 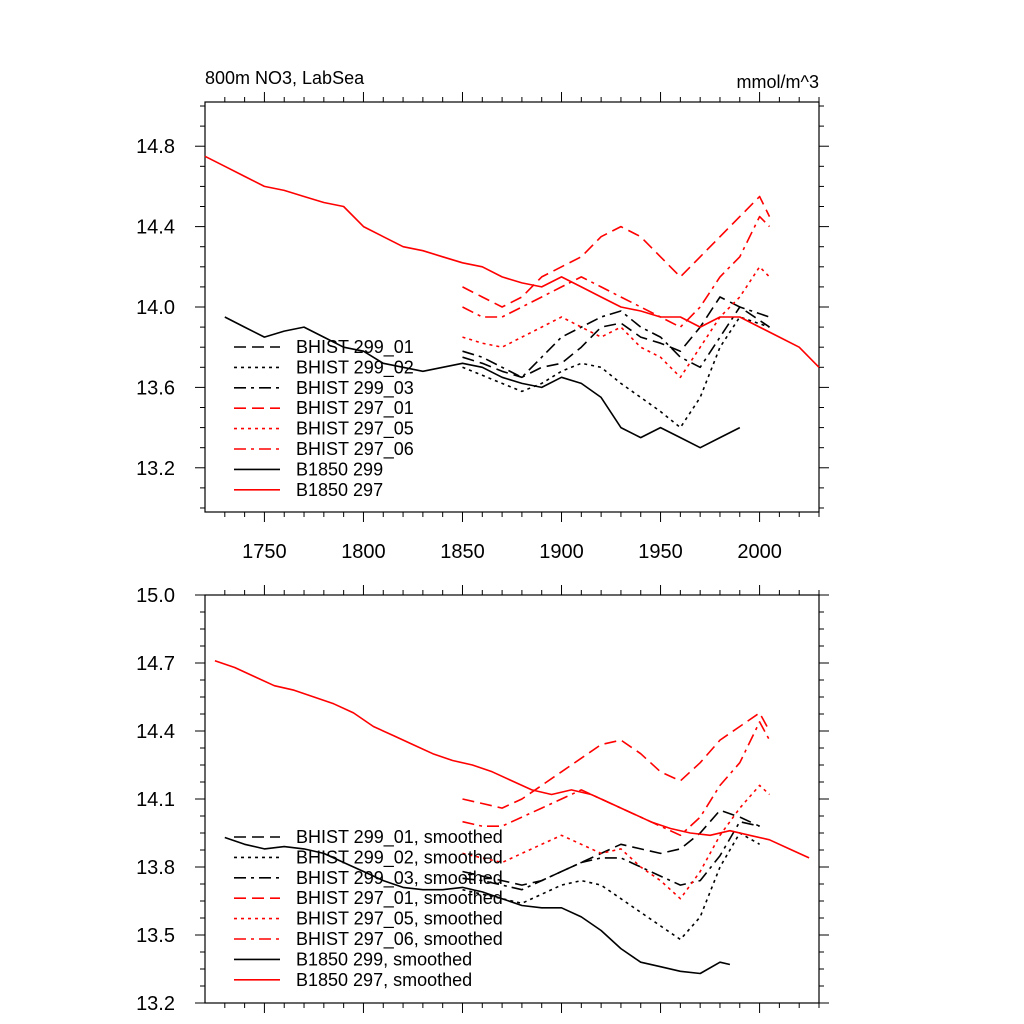 What do you see at coordinates (339, 469) in the screenshot?
I see `legend-label: B1850 299` at bounding box center [339, 469].